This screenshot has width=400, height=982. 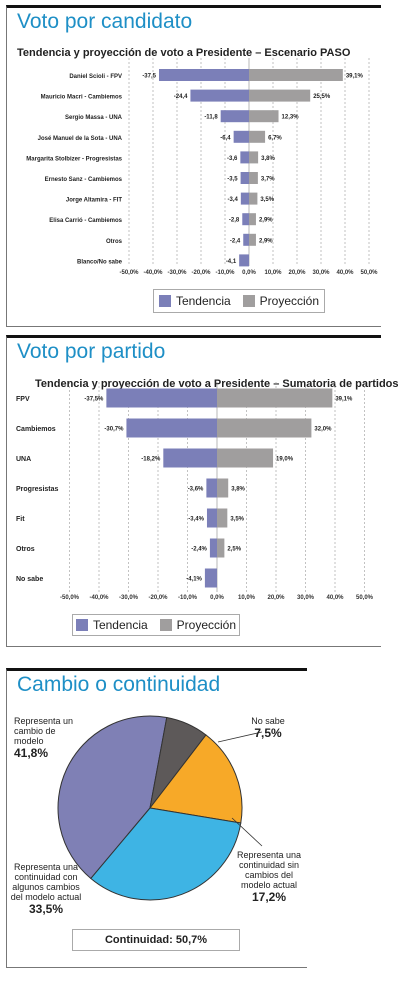 What do you see at coordinates (23, 399) in the screenshot?
I see `category-label: FPV` at bounding box center [23, 399].